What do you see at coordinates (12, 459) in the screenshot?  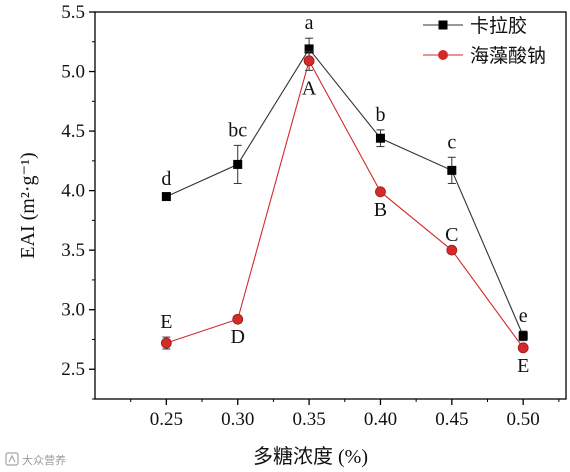 I see `watermark-logo-icon` at bounding box center [12, 459].